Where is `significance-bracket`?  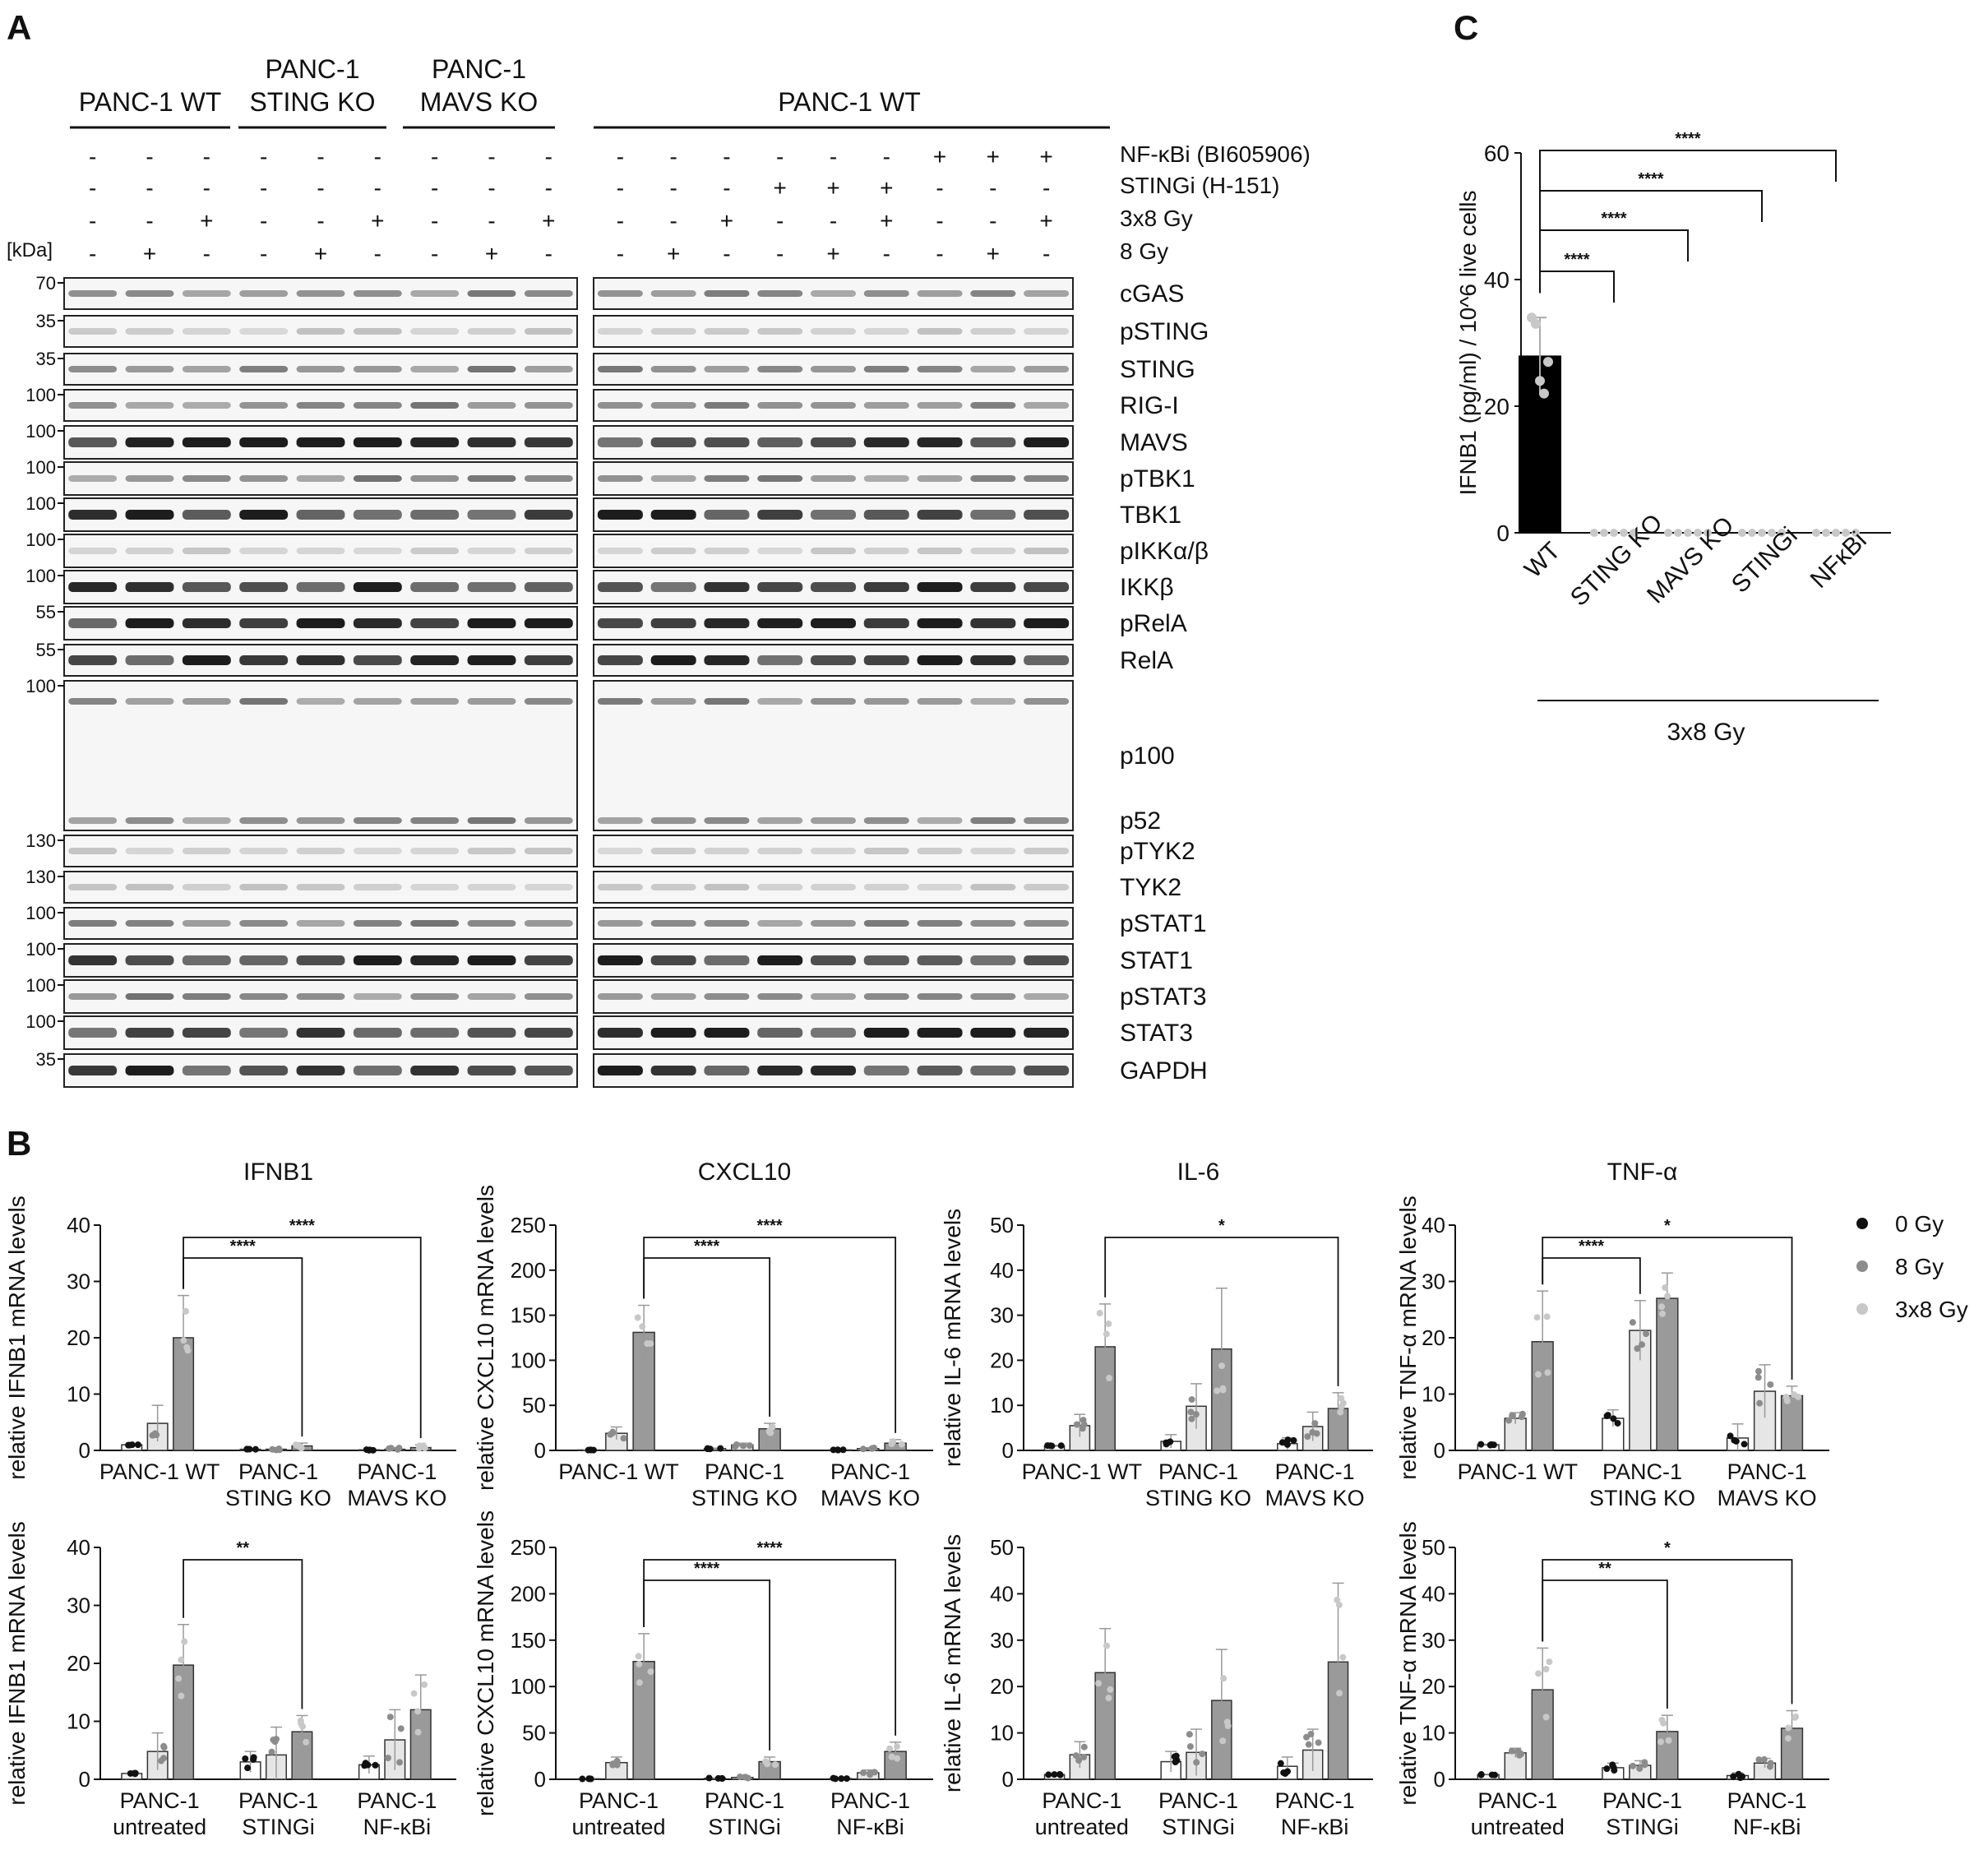
significance-bracket is located at coordinates (1651, 242).